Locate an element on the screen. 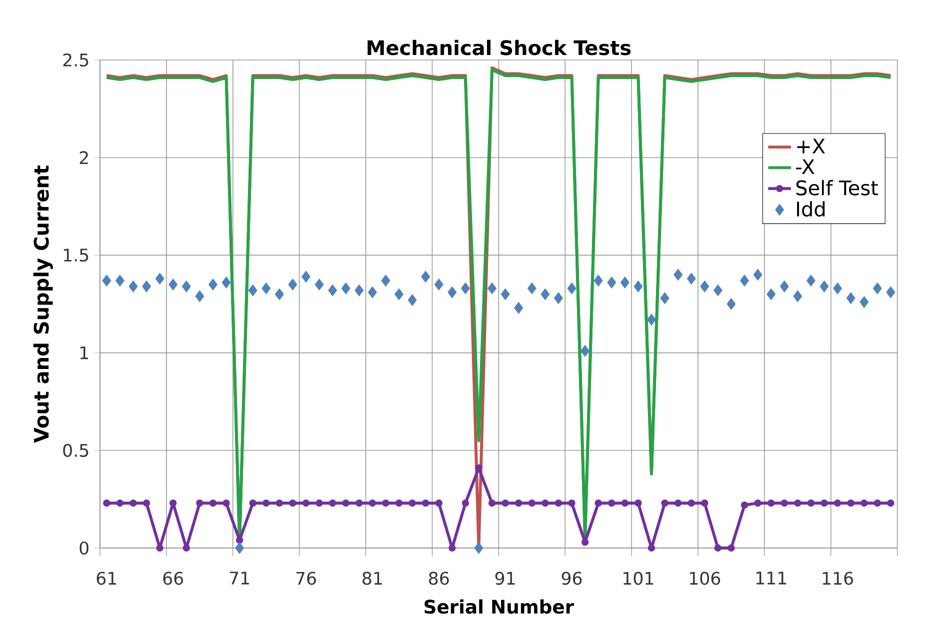 The width and height of the screenshot is (940, 644). x-tick-label: 61 is located at coordinates (106, 578).